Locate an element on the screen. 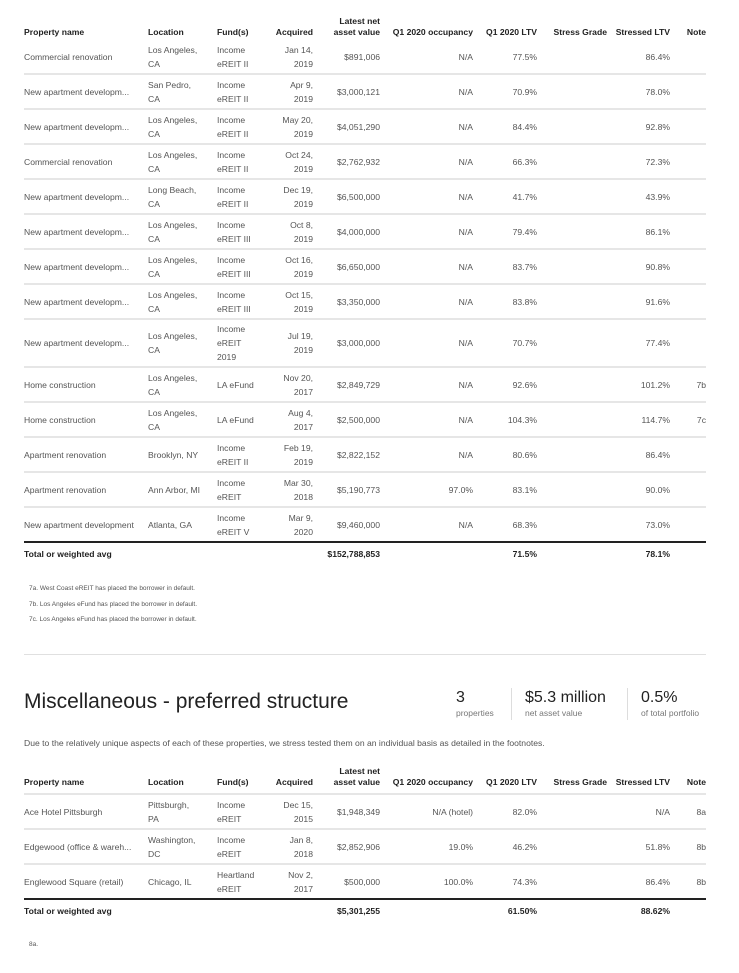 The image size is (739, 973). stressed-ltv: 72.3% is located at coordinates (638, 162).